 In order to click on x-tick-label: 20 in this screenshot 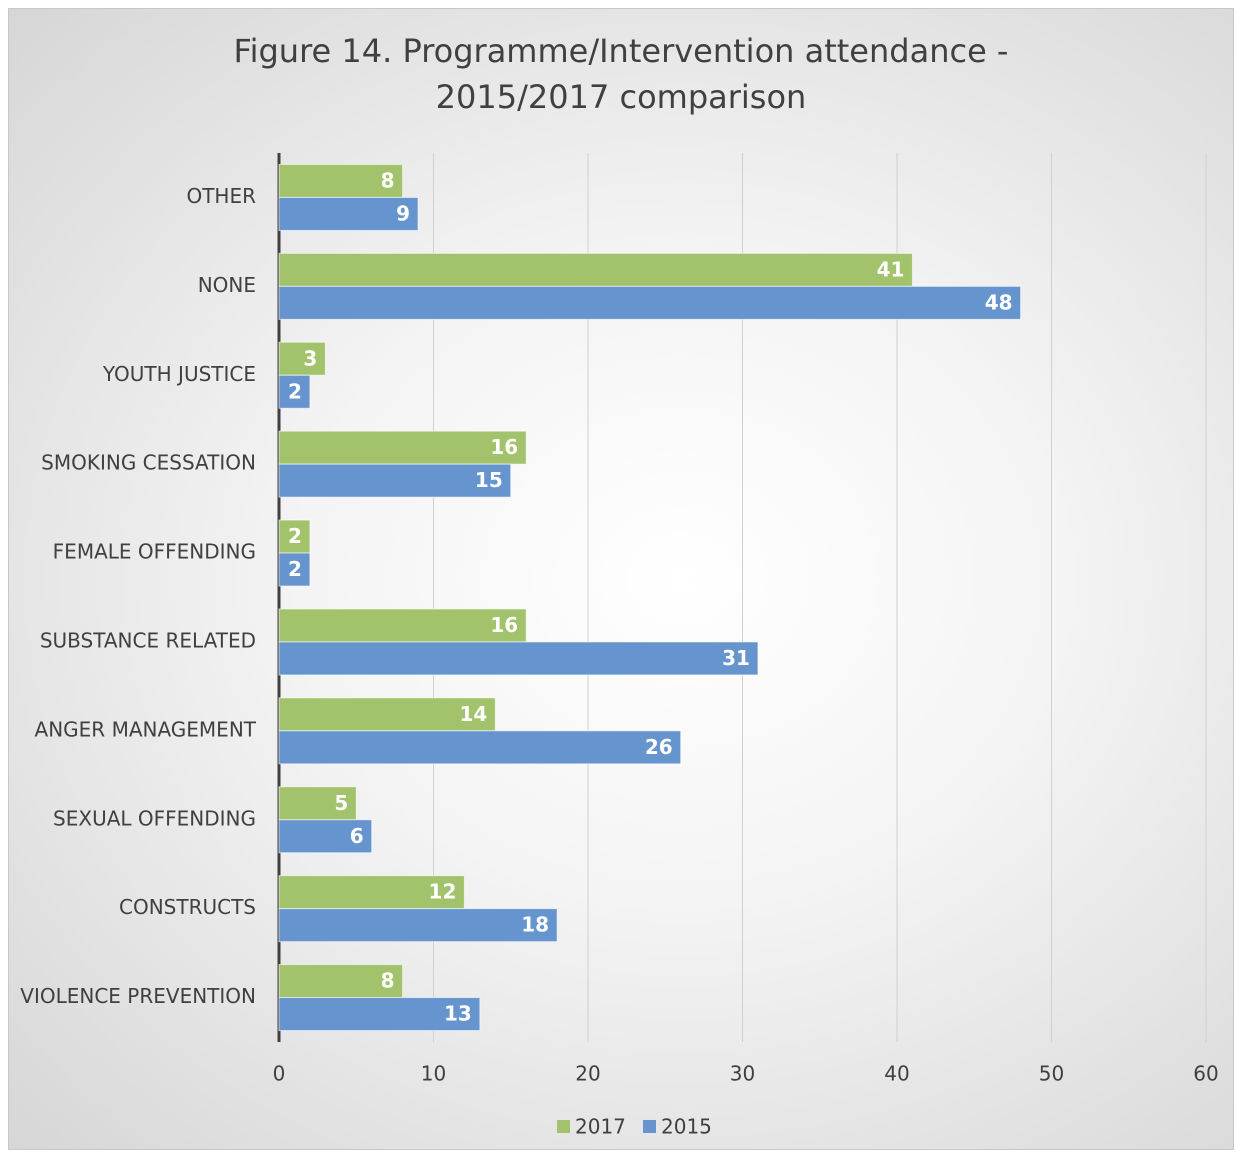, I will do `click(587, 1074)`.